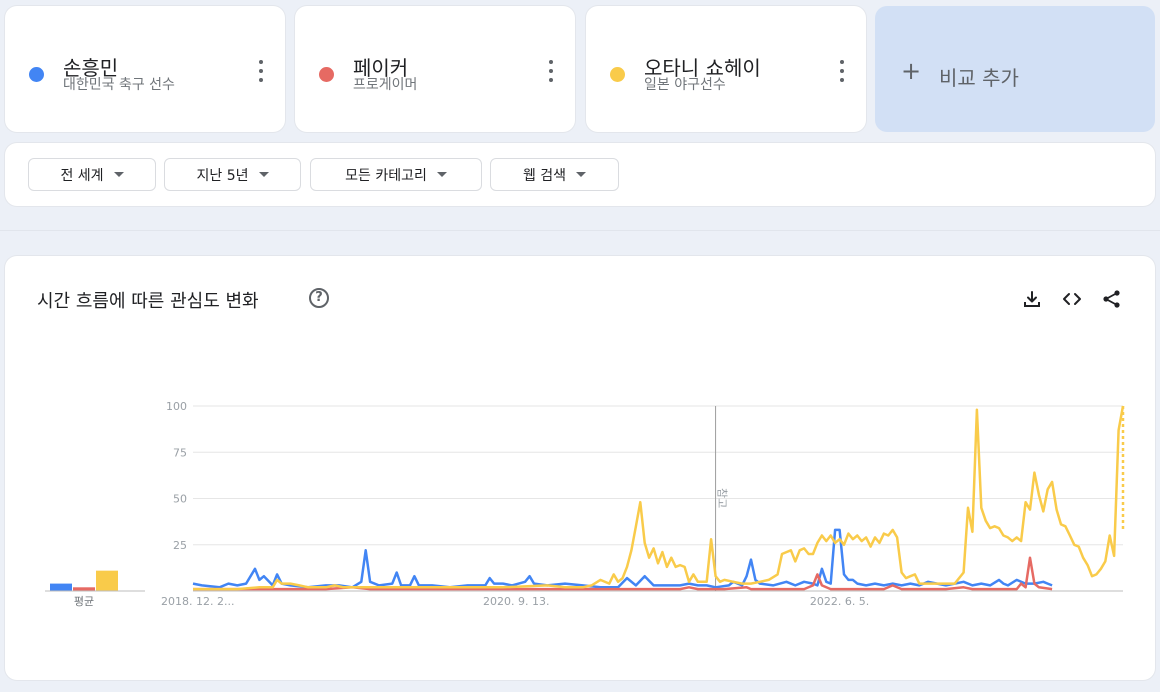 This screenshot has width=1160, height=692. I want to click on annotation-label: 참고, so click(722, 498).